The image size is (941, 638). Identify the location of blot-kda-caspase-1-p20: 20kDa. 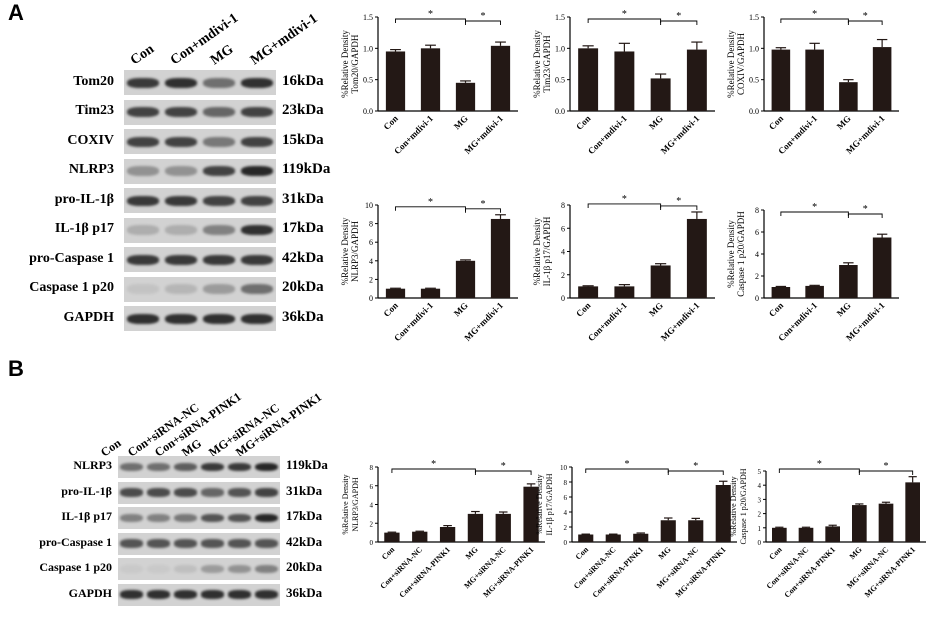
(303, 287).